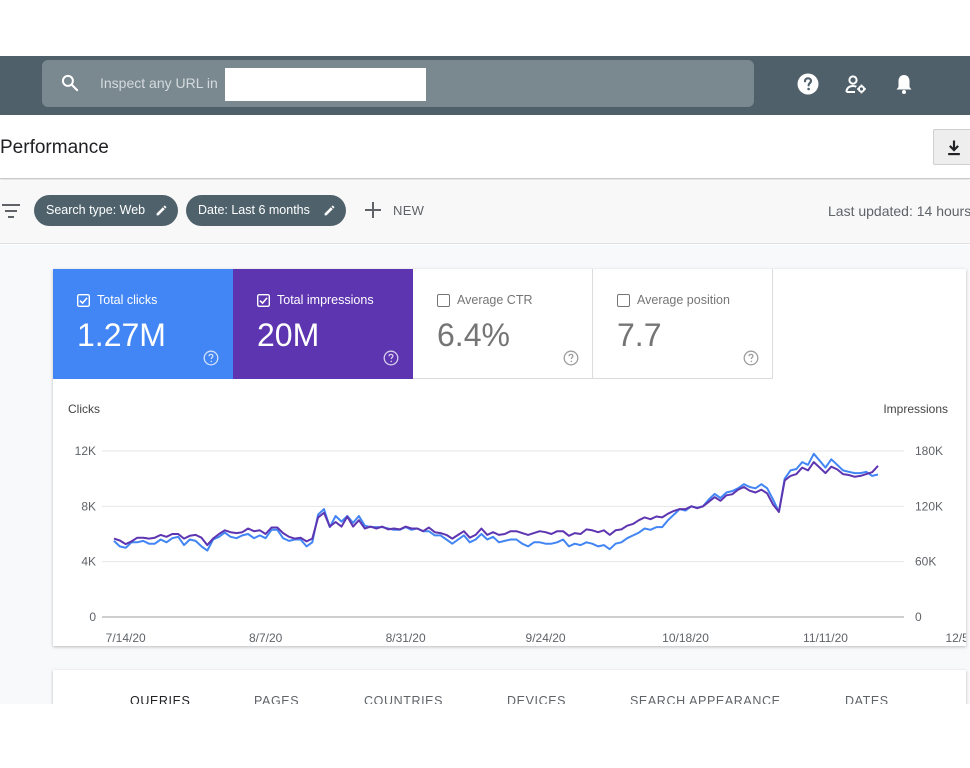 The width and height of the screenshot is (970, 768). What do you see at coordinates (546, 638) in the screenshot?
I see `x-tick-label: 9/24/20` at bounding box center [546, 638].